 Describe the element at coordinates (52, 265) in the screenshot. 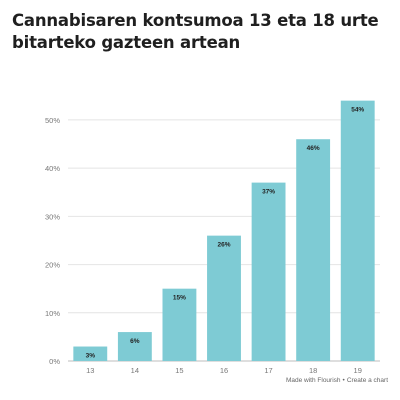

I see `y-tick-label: 20%` at that location.